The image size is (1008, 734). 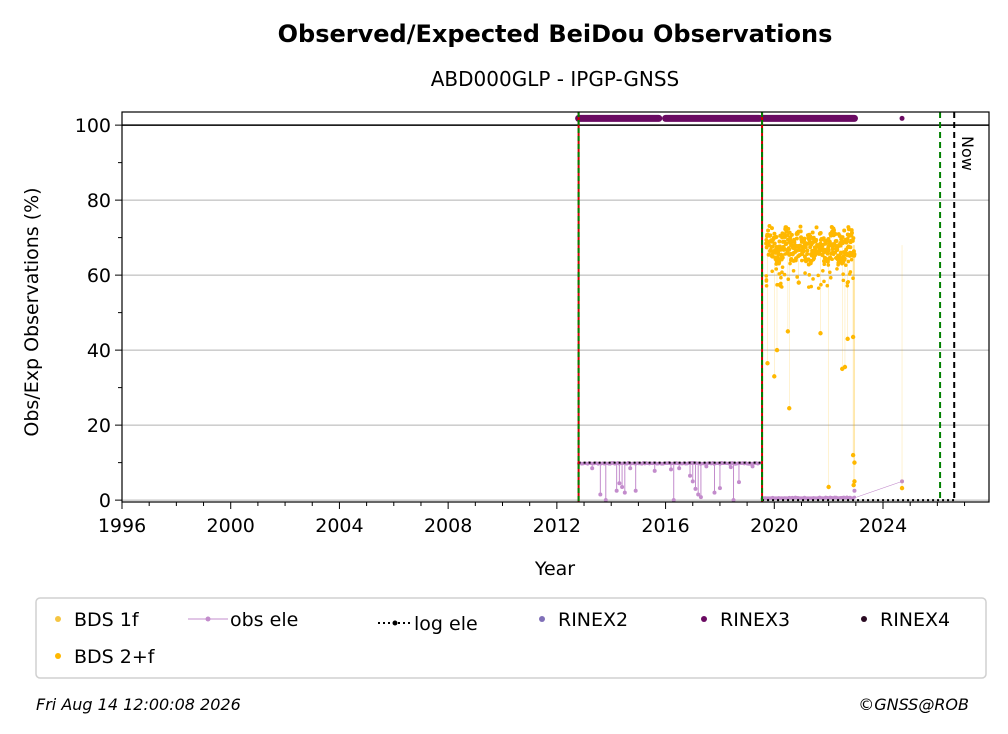 What do you see at coordinates (99, 276) in the screenshot?
I see `y-tick-label: 60` at bounding box center [99, 276].